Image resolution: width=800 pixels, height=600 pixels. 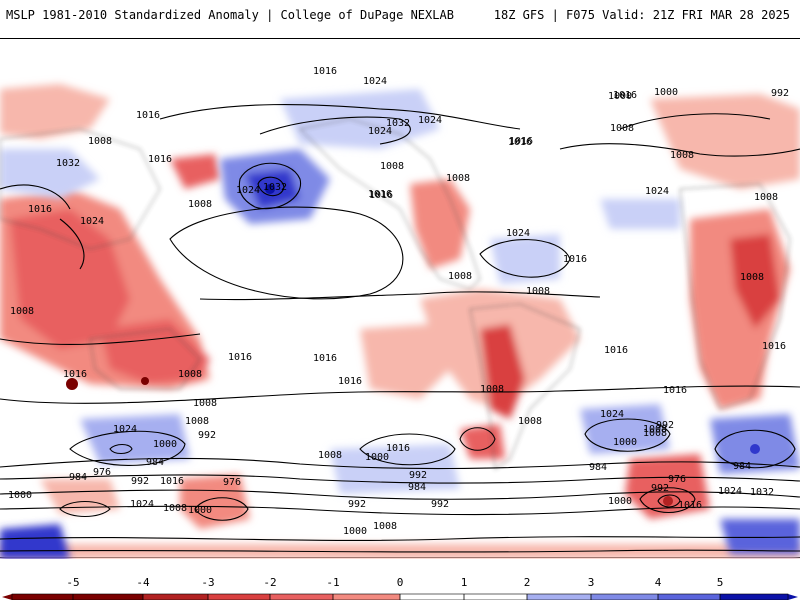 I want to click on isobar-1000-south, so click(x=400, y=479).